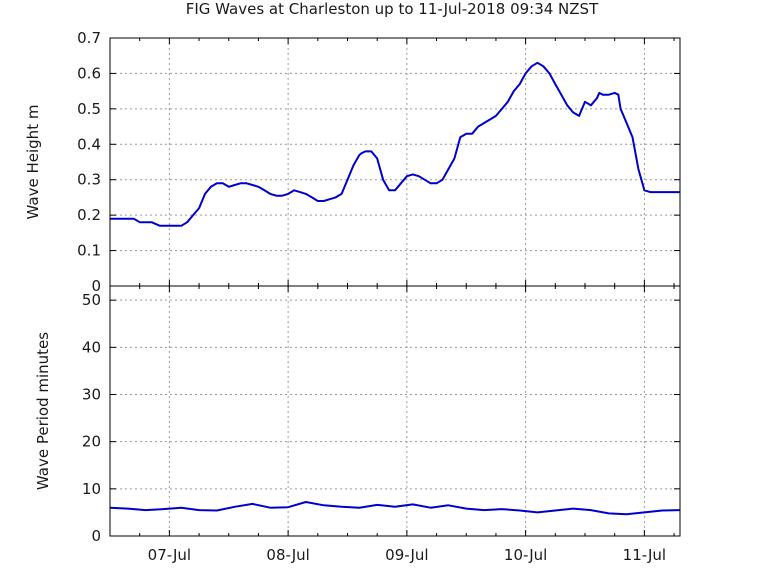 The width and height of the screenshot is (768, 576). Describe the element at coordinates (644, 555) in the screenshot. I see `x-tick-label: 11-Jul` at that location.